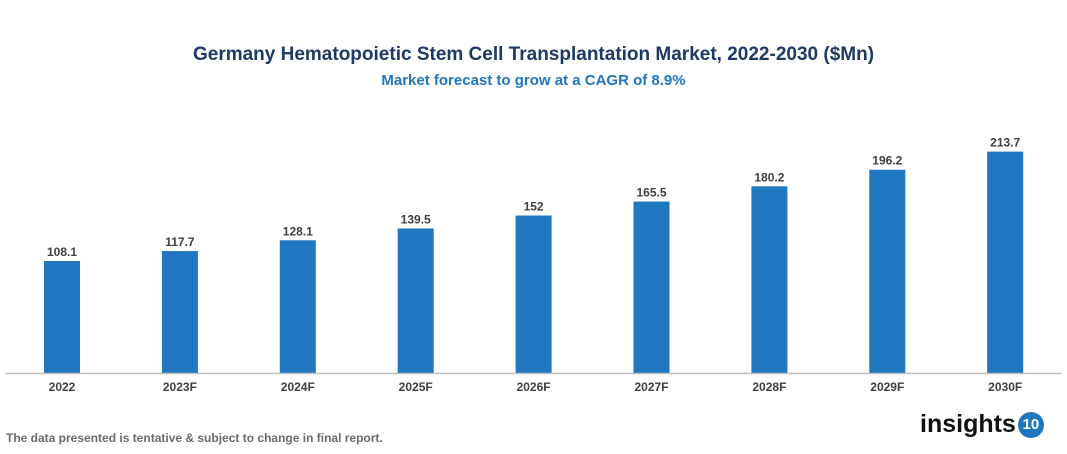  I want to click on data-label: 128.1, so click(298, 231).